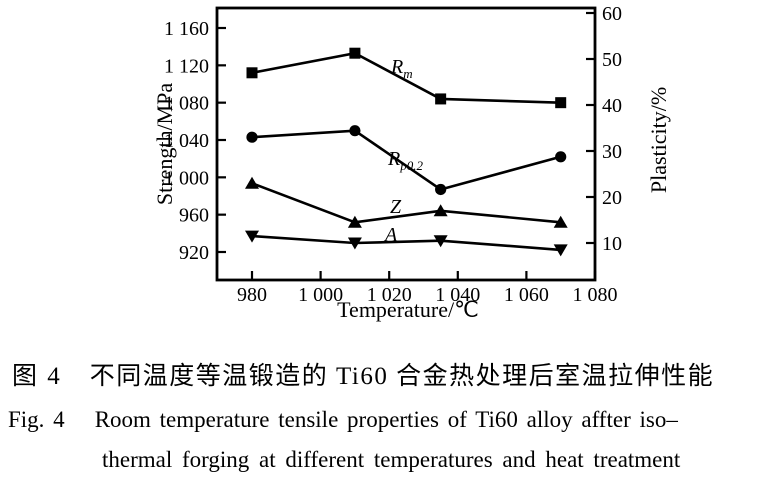  What do you see at coordinates (612, 106) in the screenshot?
I see `right-y-tick-label: 40` at bounding box center [612, 106].